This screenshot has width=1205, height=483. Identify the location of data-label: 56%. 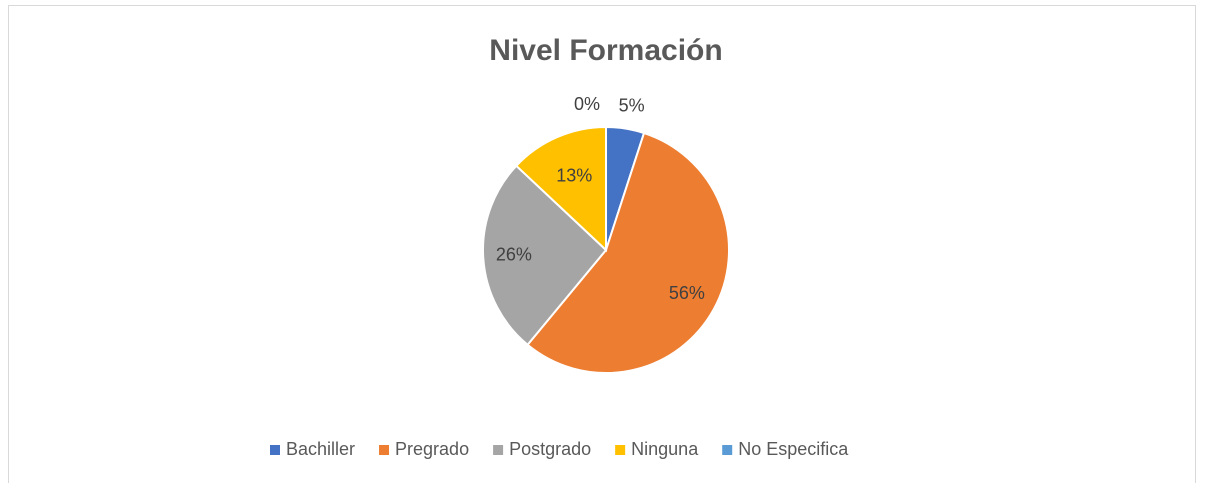
(687, 293).